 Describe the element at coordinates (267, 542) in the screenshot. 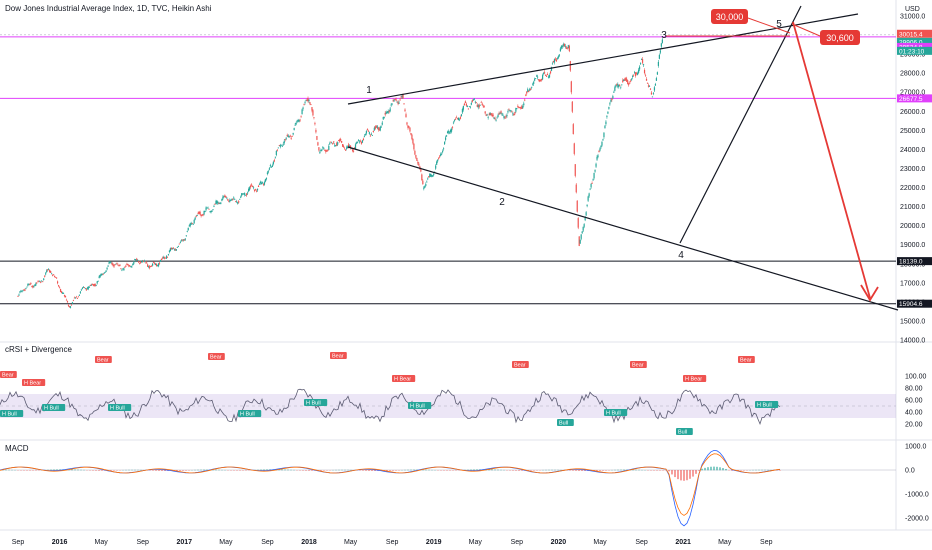

I see `time-tick-label: Sep` at that location.